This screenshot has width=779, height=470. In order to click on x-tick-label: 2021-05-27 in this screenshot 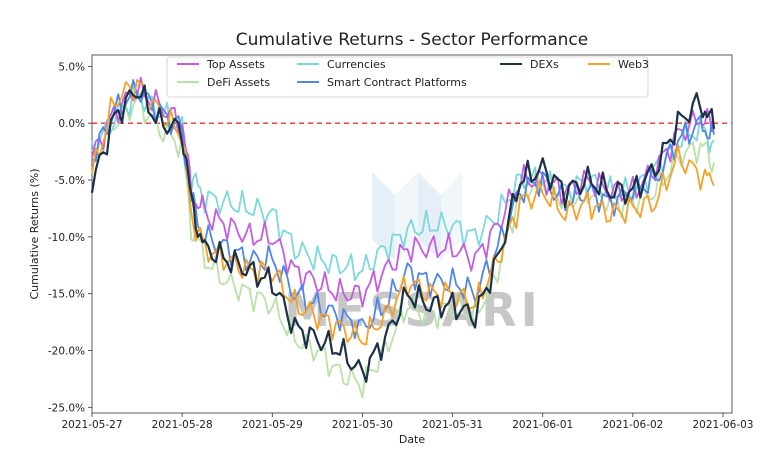, I will do `click(91, 425)`.